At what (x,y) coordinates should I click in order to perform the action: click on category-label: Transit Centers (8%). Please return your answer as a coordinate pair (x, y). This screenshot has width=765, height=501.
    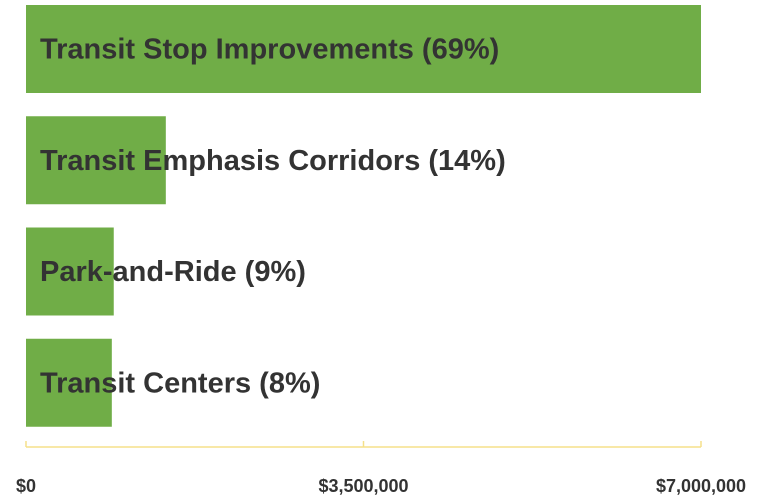
    Looking at the image, I should click on (180, 383).